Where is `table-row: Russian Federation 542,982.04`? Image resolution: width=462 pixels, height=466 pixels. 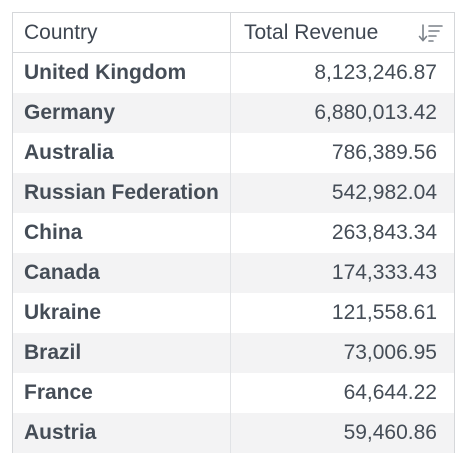 table-row: Russian Federation 542,982.04 is located at coordinates (233, 193).